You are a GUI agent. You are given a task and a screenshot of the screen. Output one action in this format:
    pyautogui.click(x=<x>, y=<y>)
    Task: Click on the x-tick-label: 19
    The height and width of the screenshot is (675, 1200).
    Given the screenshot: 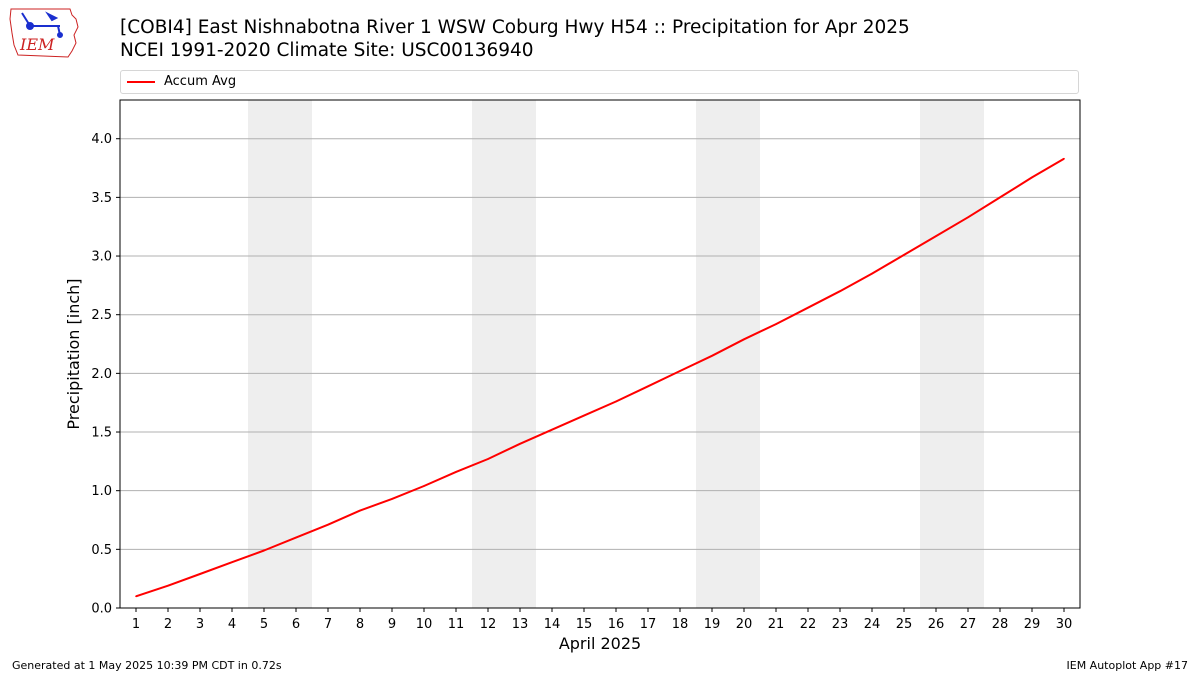 What is the action you would take?
    pyautogui.click(x=712, y=624)
    